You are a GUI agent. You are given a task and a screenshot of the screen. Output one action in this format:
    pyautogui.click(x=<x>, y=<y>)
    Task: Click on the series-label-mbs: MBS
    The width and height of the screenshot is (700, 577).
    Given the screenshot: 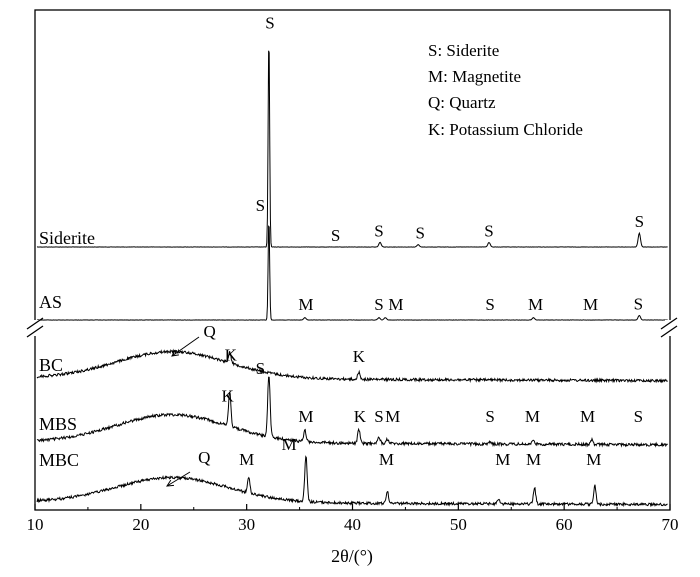 What is the action you would take?
    pyautogui.click(x=58, y=424)
    